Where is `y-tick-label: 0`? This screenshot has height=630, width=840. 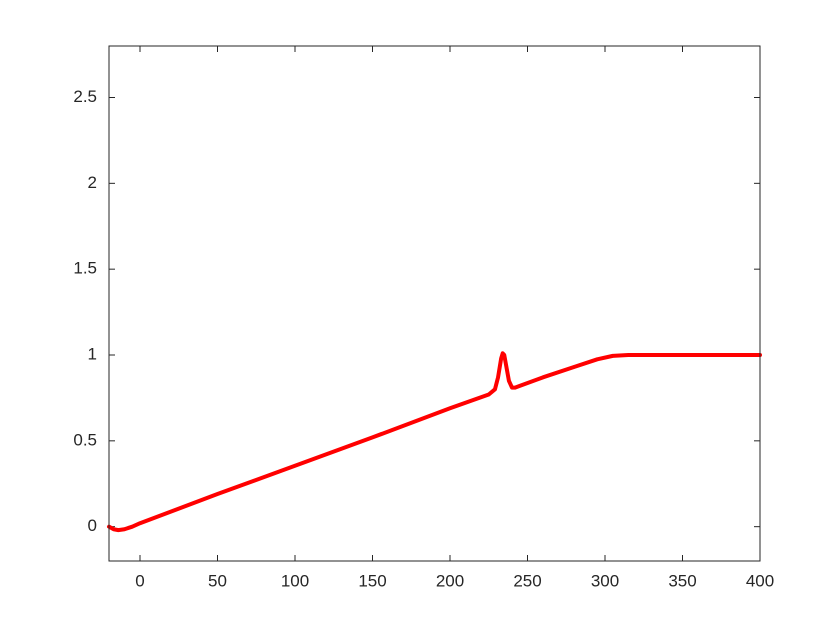 y-tick-label: 0 is located at coordinates (92, 525).